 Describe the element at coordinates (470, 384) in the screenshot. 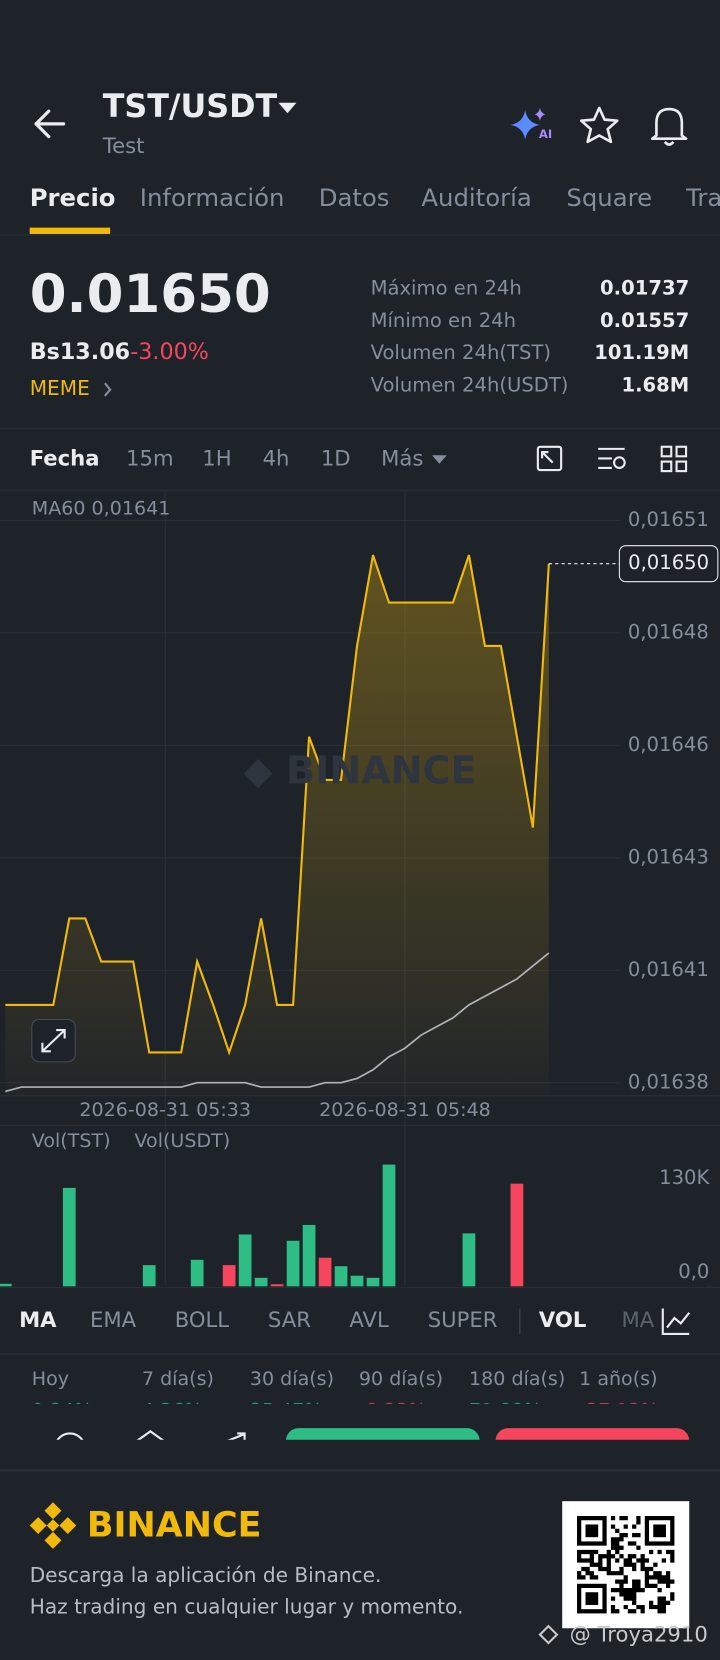

I see `stat-label: Volumen 24h(USDT)` at that location.